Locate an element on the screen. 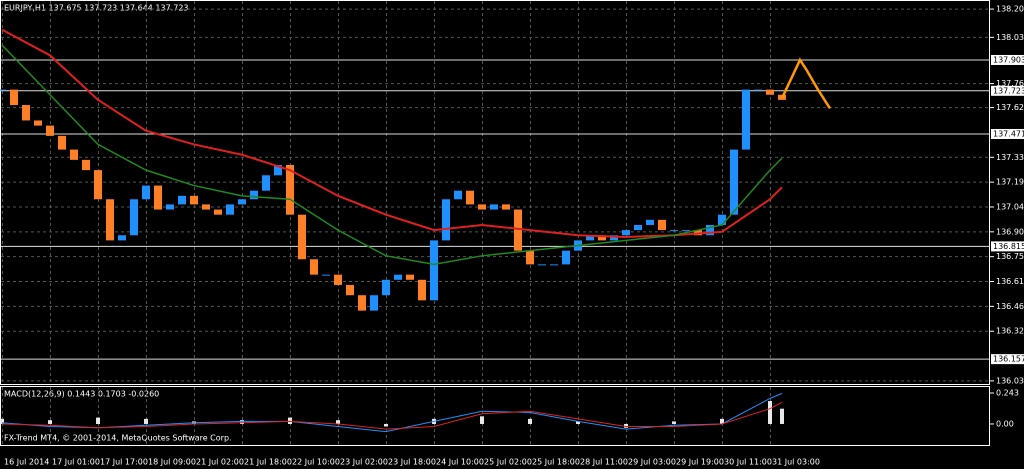 This screenshot has height=469, width=1024. x-tick-label: 29 Jul 03:00 is located at coordinates (652, 462).